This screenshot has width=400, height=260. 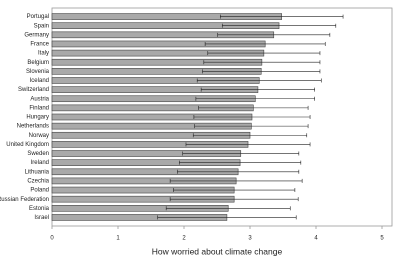 I want to click on y-tick-label: Italy, so click(x=43, y=54).